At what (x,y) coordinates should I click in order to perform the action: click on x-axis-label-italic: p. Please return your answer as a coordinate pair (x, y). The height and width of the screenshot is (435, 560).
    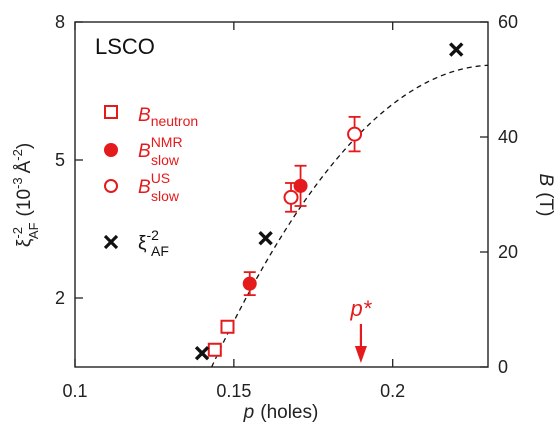
    Looking at the image, I should click on (249, 412).